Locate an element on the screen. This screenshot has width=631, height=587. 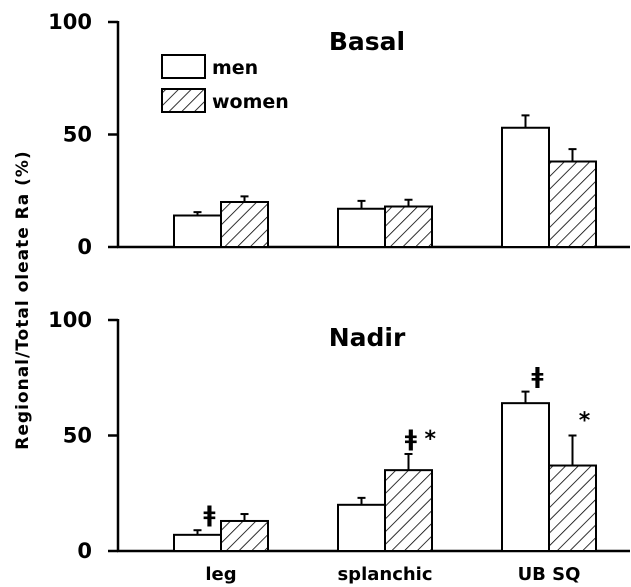
panel-title: Basal is located at coordinates (367, 41).